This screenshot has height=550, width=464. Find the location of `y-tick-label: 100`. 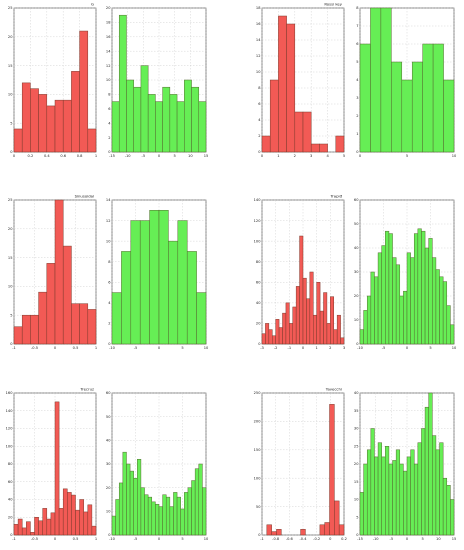

y-tick-label: 100 is located at coordinates (258, 478).